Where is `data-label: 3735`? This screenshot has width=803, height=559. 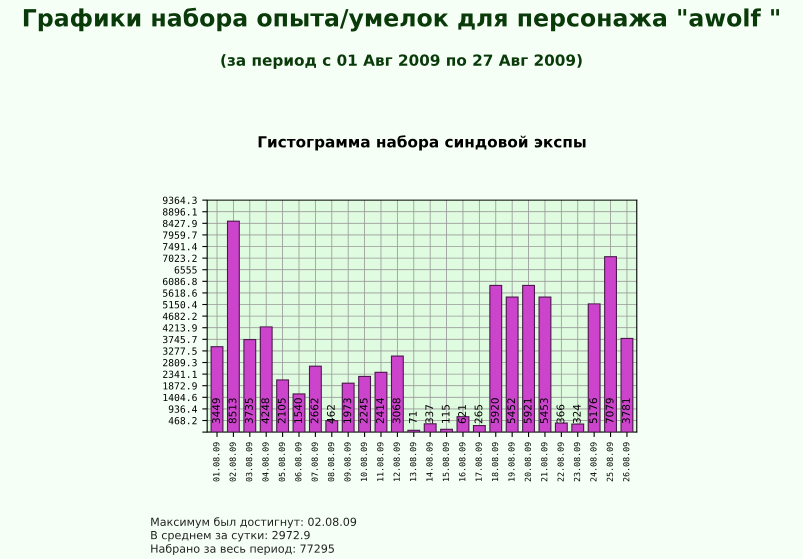 data-label: 3735 is located at coordinates (248, 411).